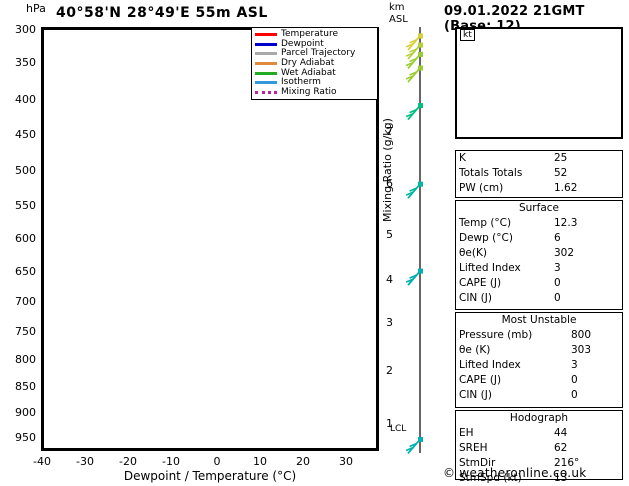 This screenshot has height=486, width=629. What do you see at coordinates (266, 73) in the screenshot?
I see `legend-swatch-wet-adiabat` at bounding box center [266, 73].